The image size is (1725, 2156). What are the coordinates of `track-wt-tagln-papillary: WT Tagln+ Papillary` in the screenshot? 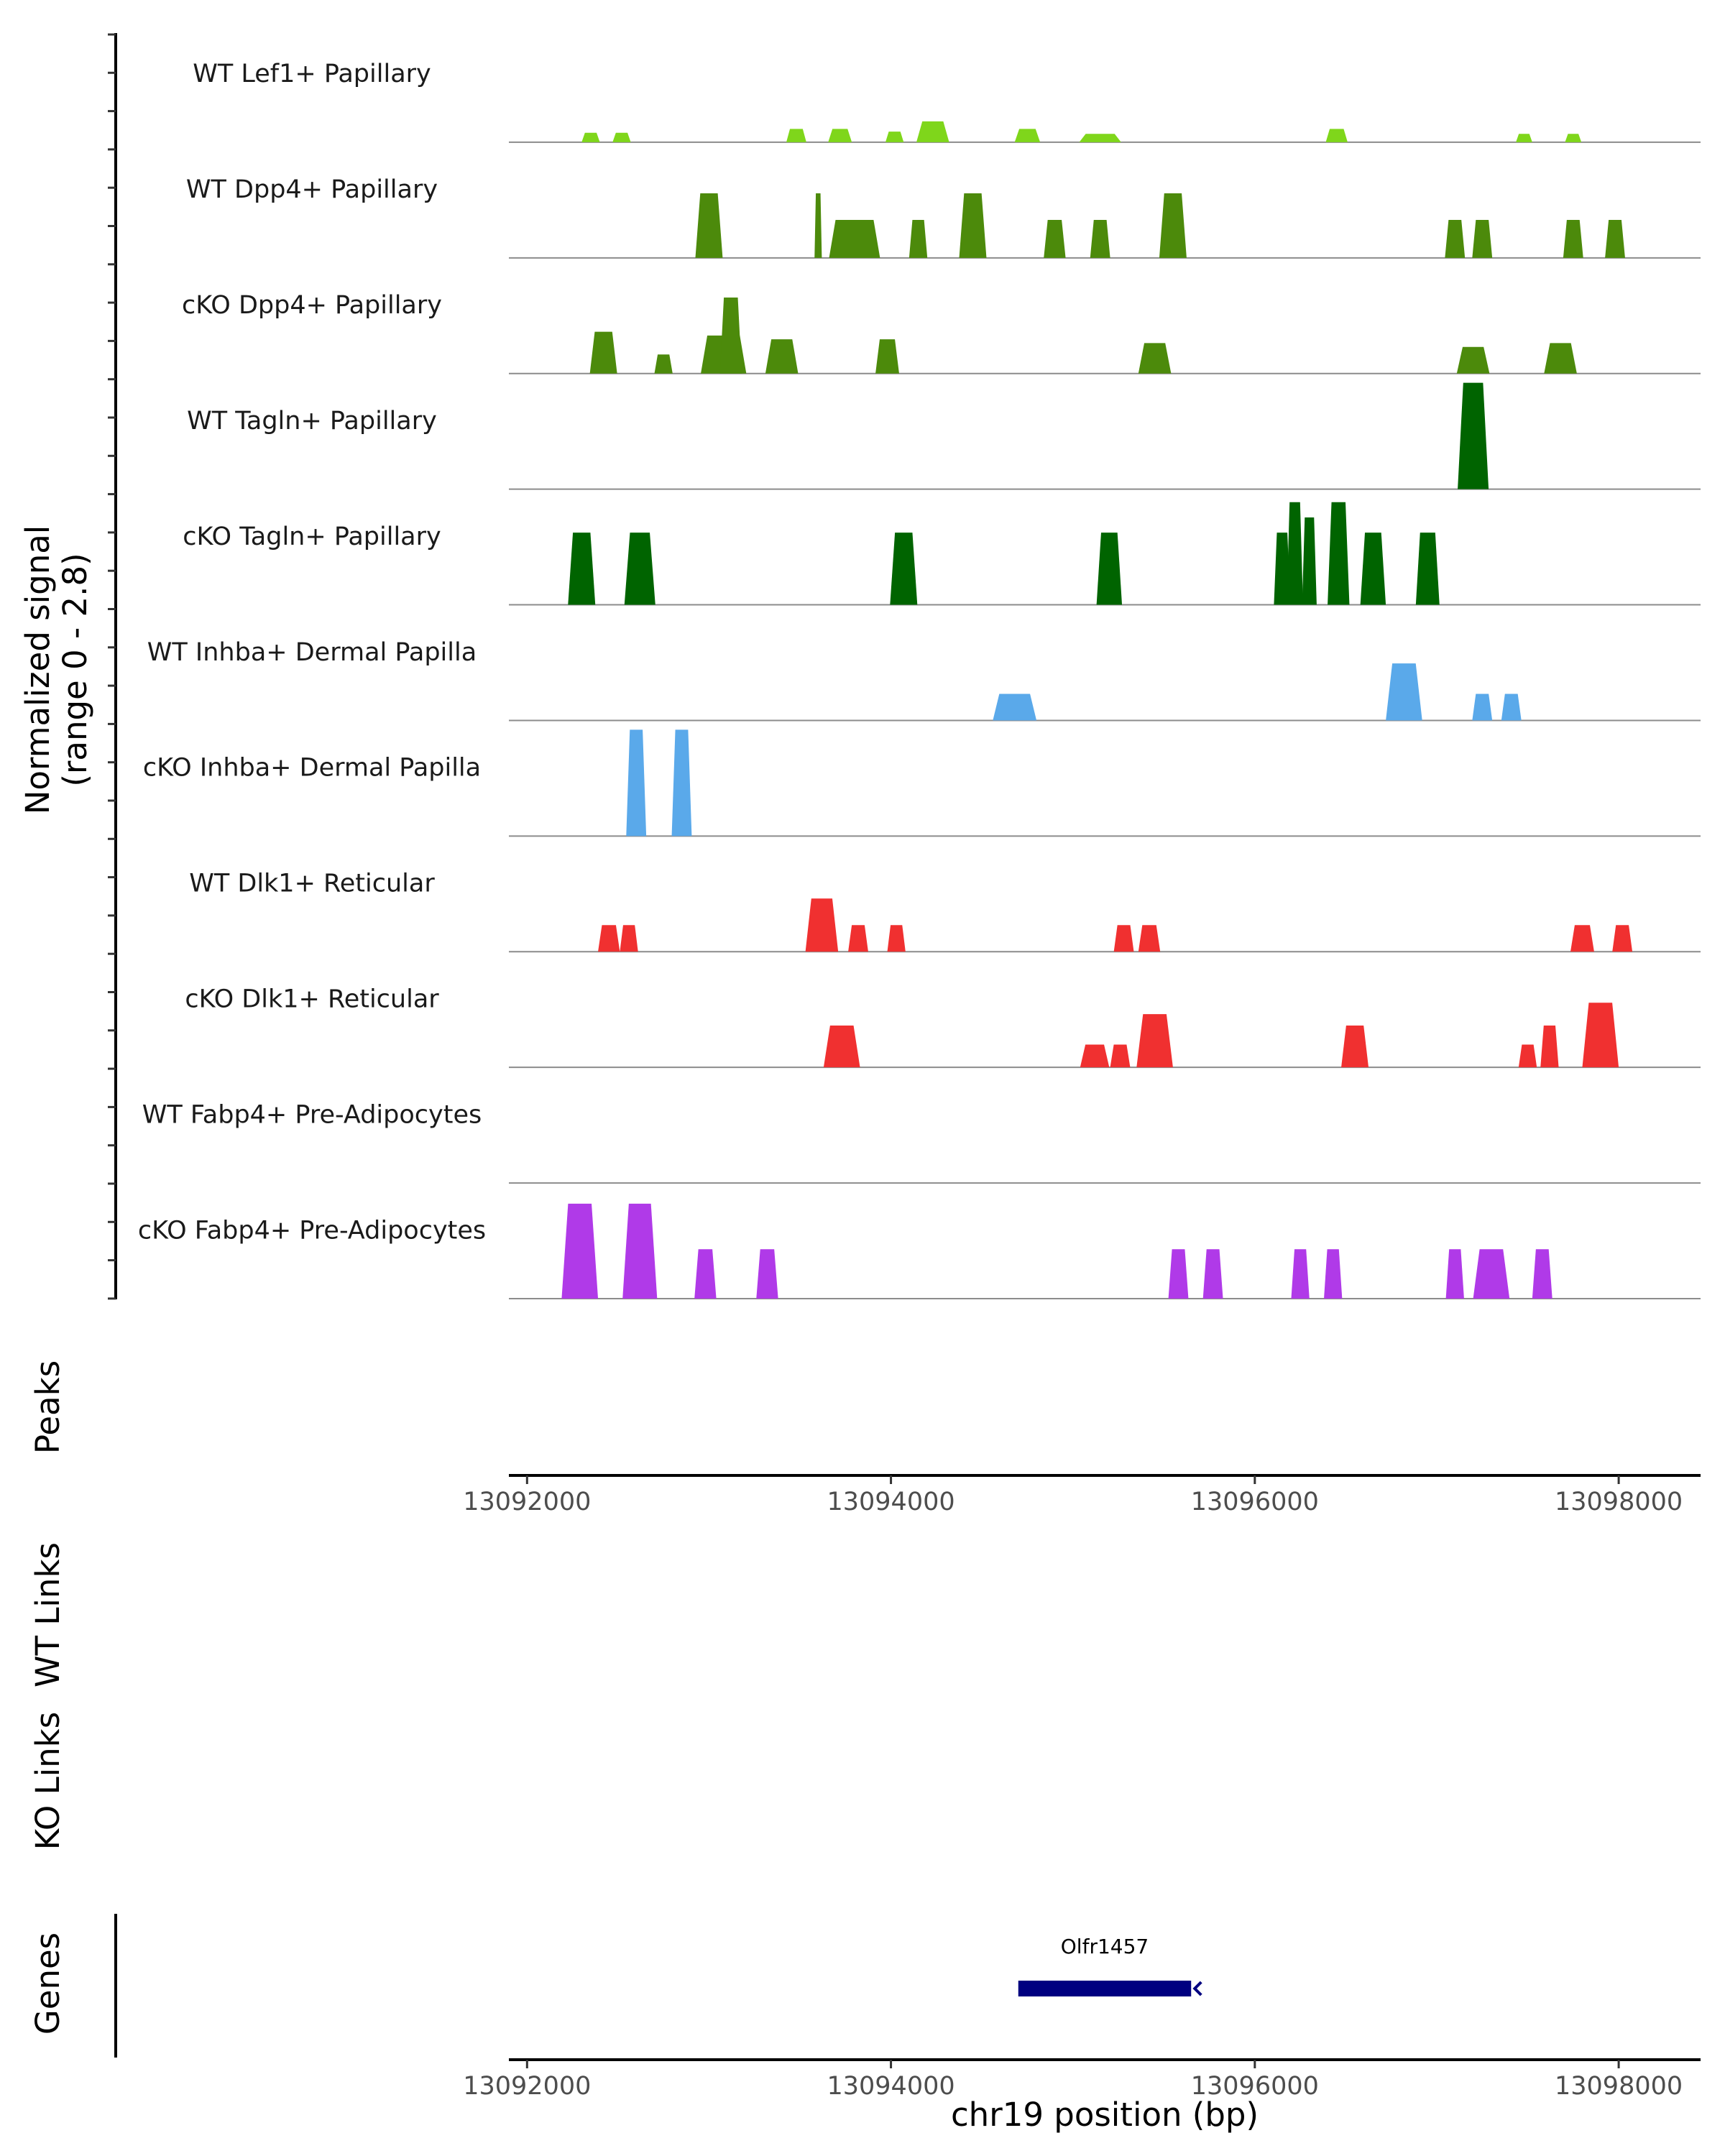 It's located at (944, 436).